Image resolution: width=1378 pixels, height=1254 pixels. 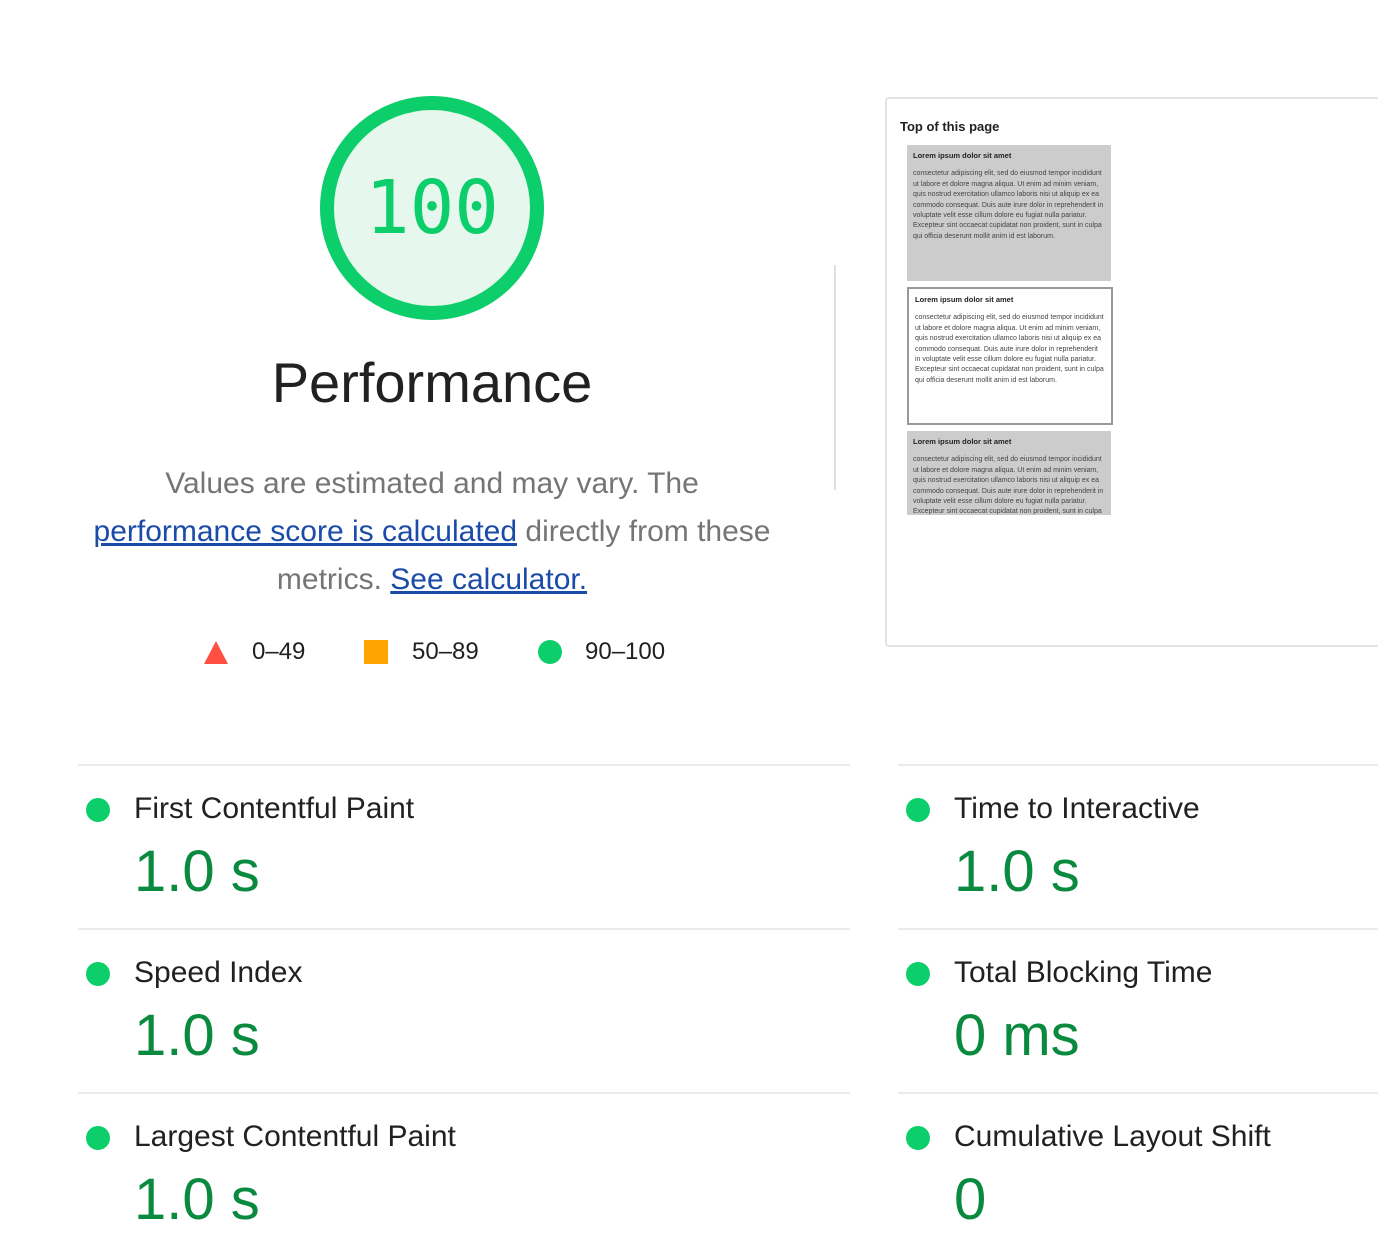 What do you see at coordinates (303, 1164) in the screenshot?
I see `metric-largest-contentful-paint: Largest Contentful Paint 1.0 s` at bounding box center [303, 1164].